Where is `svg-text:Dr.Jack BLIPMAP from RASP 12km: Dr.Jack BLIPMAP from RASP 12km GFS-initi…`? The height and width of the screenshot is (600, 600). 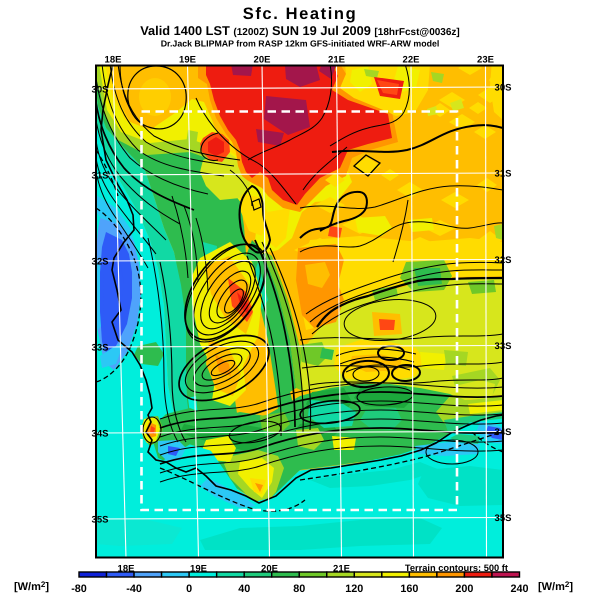
svg-text:Dr.Jack BLIPMAP from RASP 12km: Dr.Jack BLIPMAP from RASP 12km GFS-initi… is located at coordinates (300, 44).